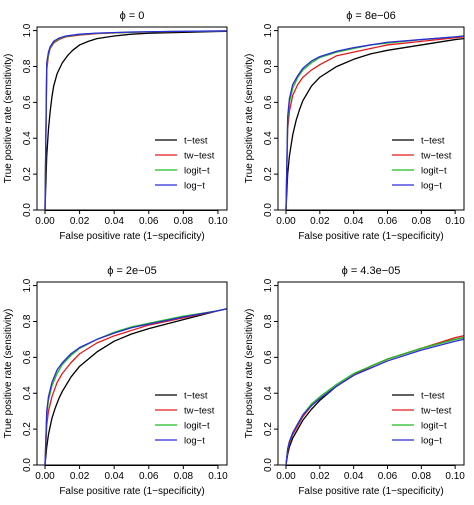 The height and width of the screenshot is (505, 474). What do you see at coordinates (132, 16) in the screenshot?
I see `chart-title: ϕ = 0` at bounding box center [132, 16].